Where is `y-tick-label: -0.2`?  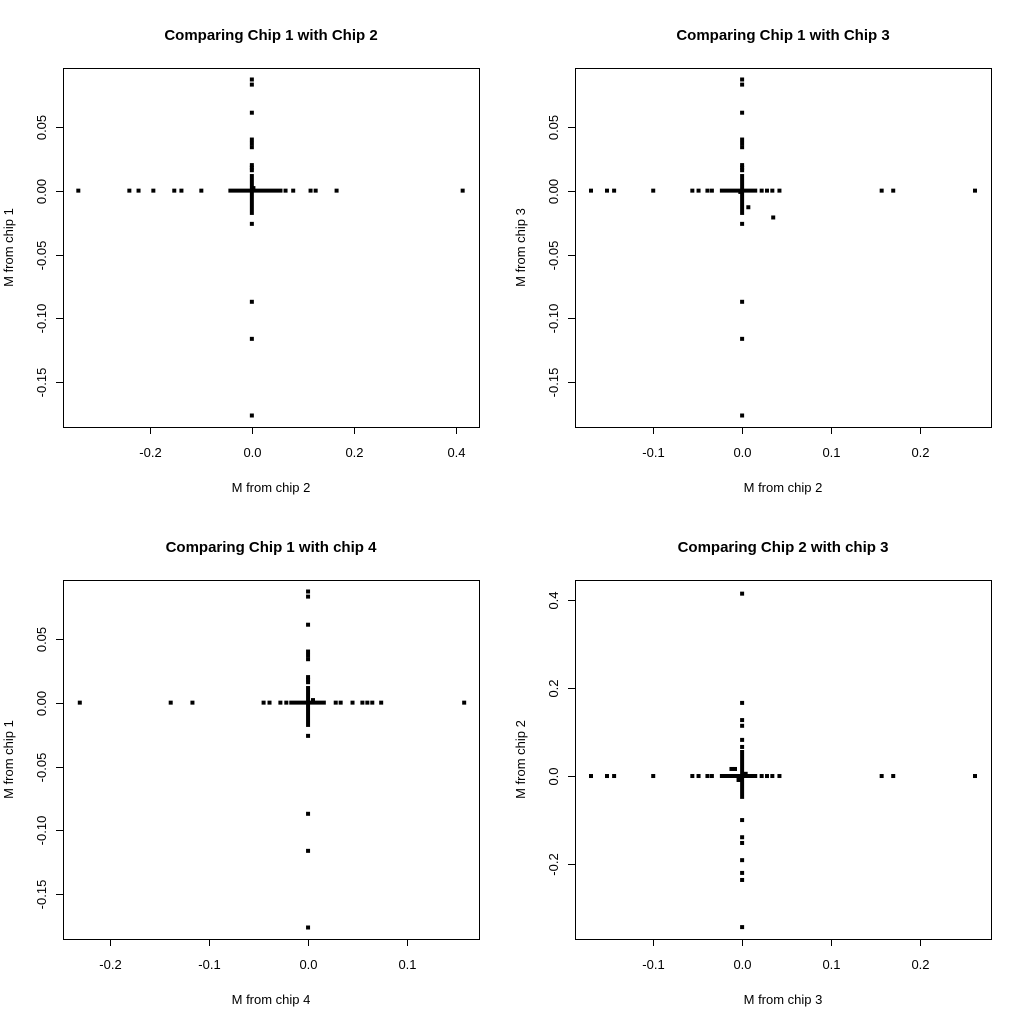
y-tick-label: -0.2 is located at coordinates (553, 864).